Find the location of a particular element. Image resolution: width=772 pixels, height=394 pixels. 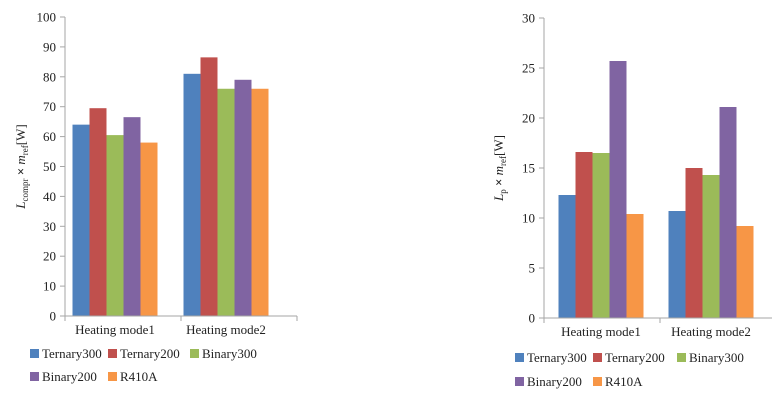

y-axis-title: Lp × mref[W] is located at coordinates (499, 168).